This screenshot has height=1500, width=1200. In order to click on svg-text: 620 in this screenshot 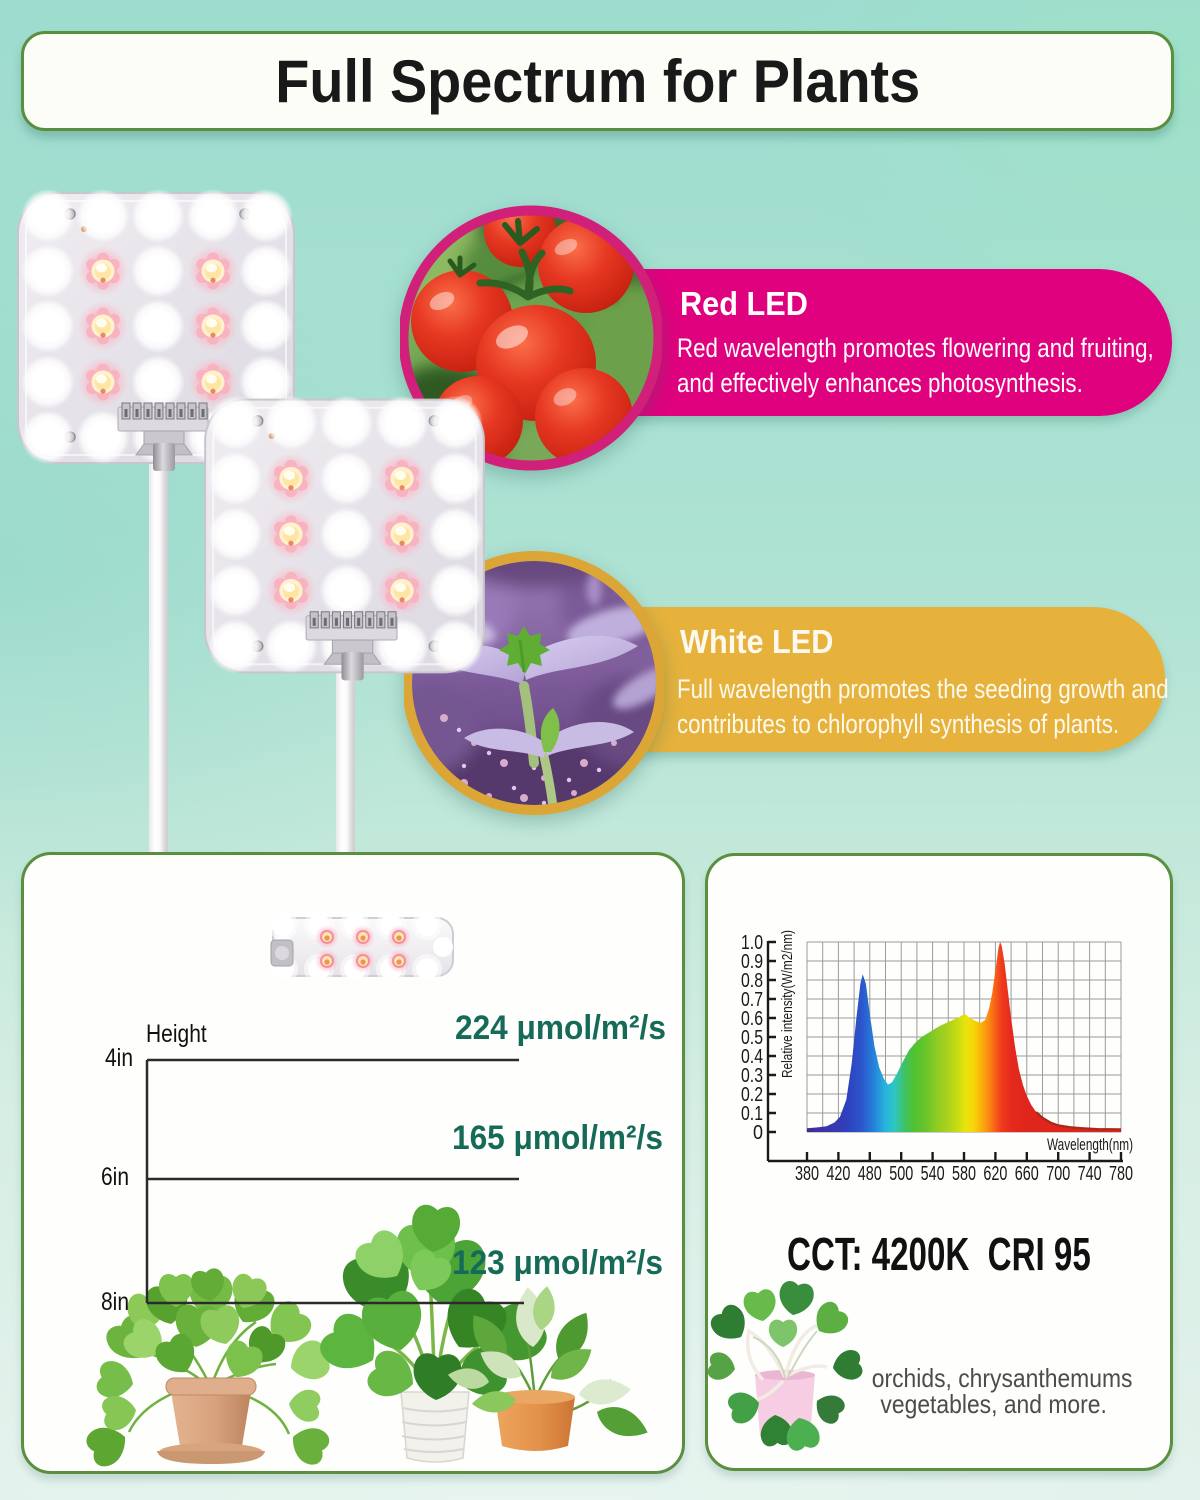, I will do `click(995, 1174)`.